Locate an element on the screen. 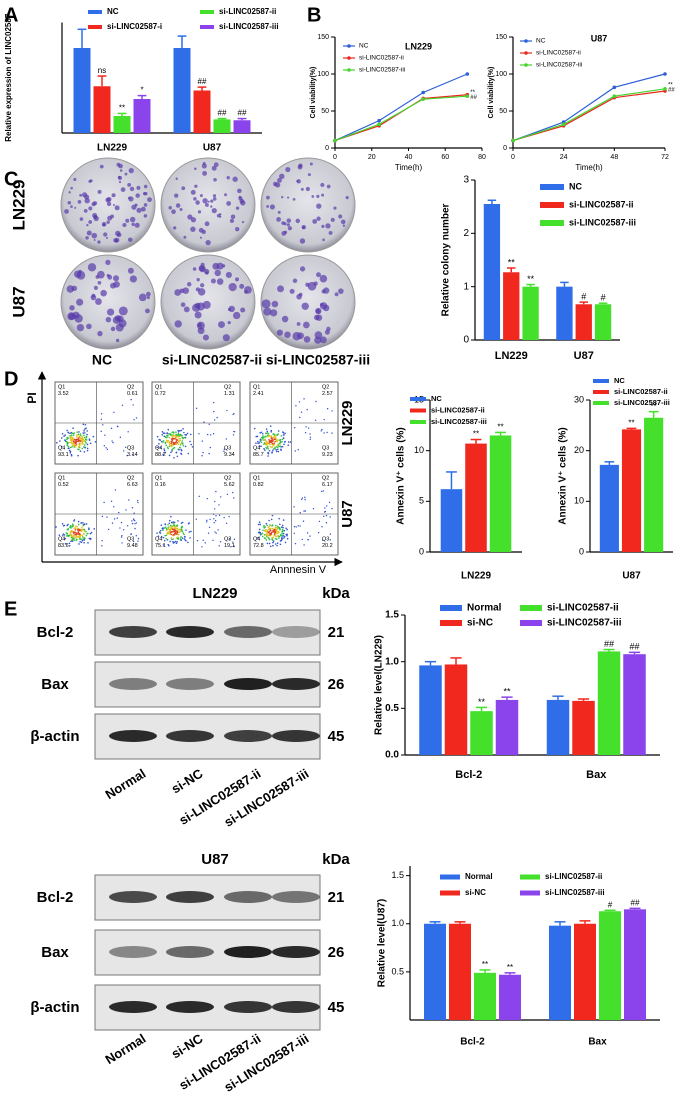 The image size is (685, 1104). protein-label: Bax is located at coordinates (55, 952).